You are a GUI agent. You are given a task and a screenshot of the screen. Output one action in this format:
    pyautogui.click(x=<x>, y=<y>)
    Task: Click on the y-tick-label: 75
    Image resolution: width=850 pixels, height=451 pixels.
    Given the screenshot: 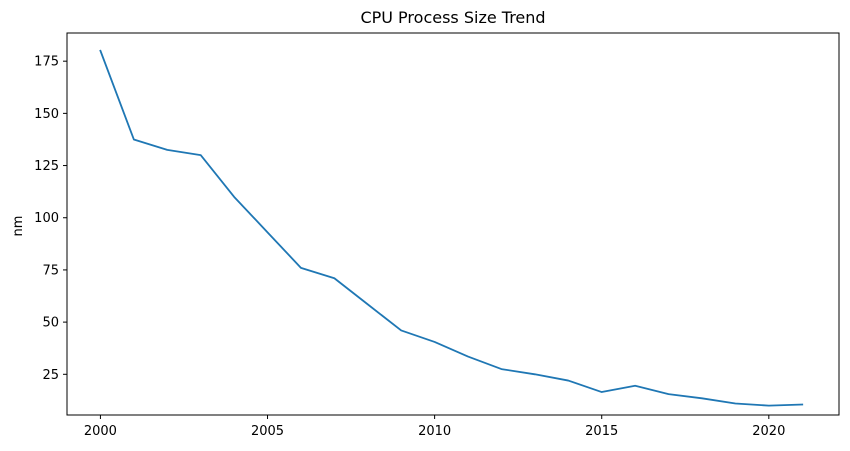 What is the action you would take?
    pyautogui.click(x=50, y=270)
    